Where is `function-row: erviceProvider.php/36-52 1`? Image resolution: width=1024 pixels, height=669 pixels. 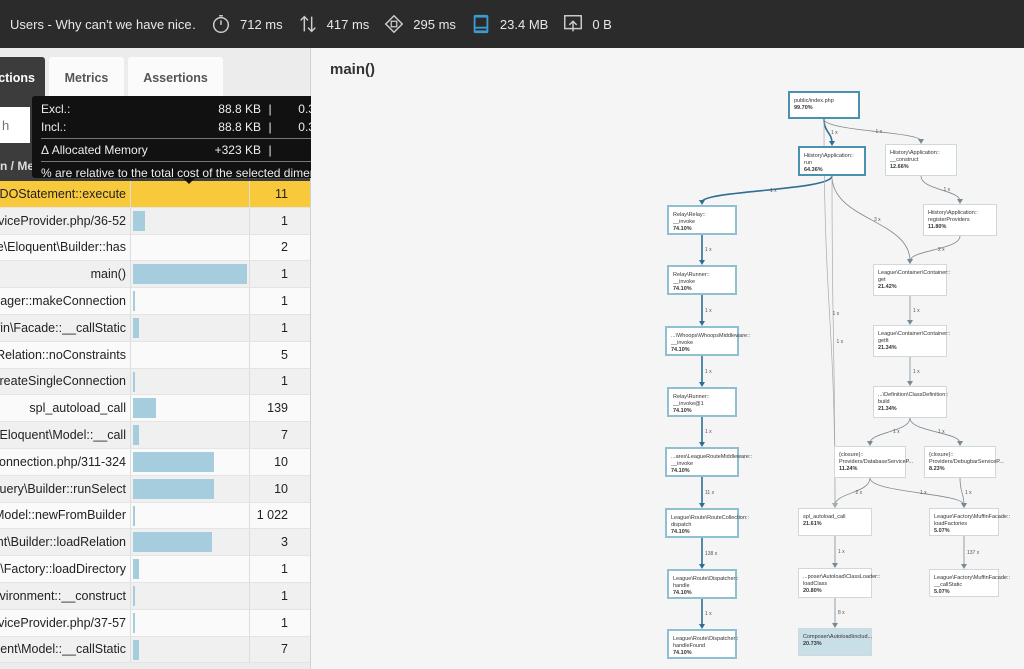 function-row: erviceProvider.php/36-52 1 is located at coordinates (155, 221).